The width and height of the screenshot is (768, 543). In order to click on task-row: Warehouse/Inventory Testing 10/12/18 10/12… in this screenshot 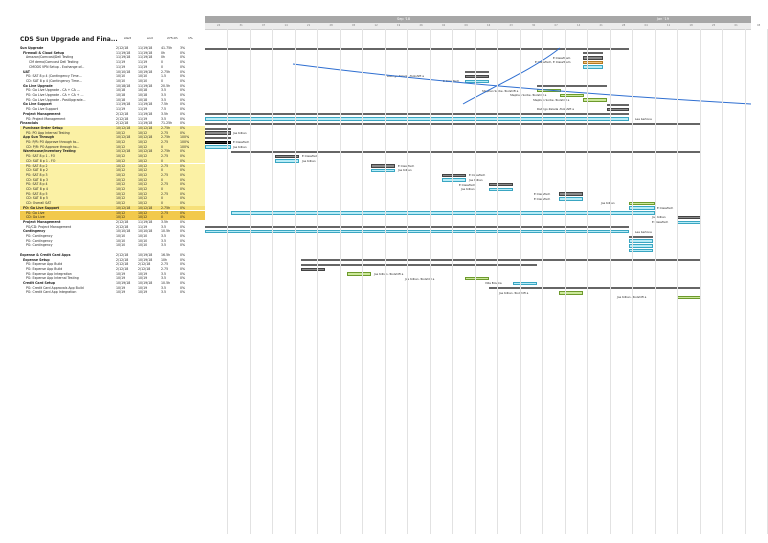, I will do `click(112, 152)`.